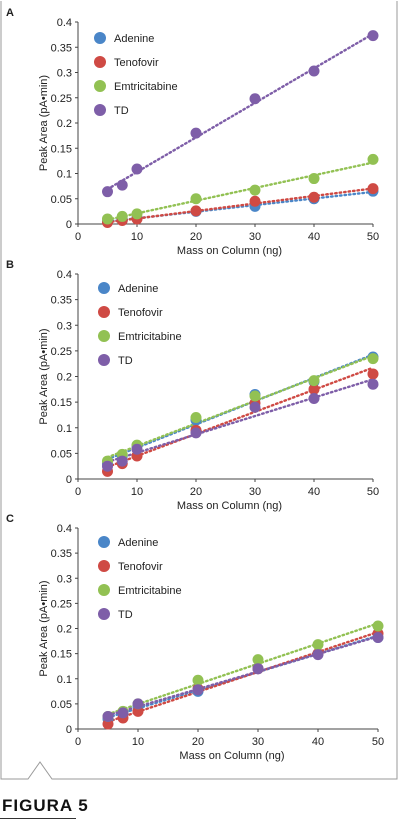 The height and width of the screenshot is (822, 400). Describe the element at coordinates (45, 805) in the screenshot. I see `figure-caption: FIGURA 5` at that location.